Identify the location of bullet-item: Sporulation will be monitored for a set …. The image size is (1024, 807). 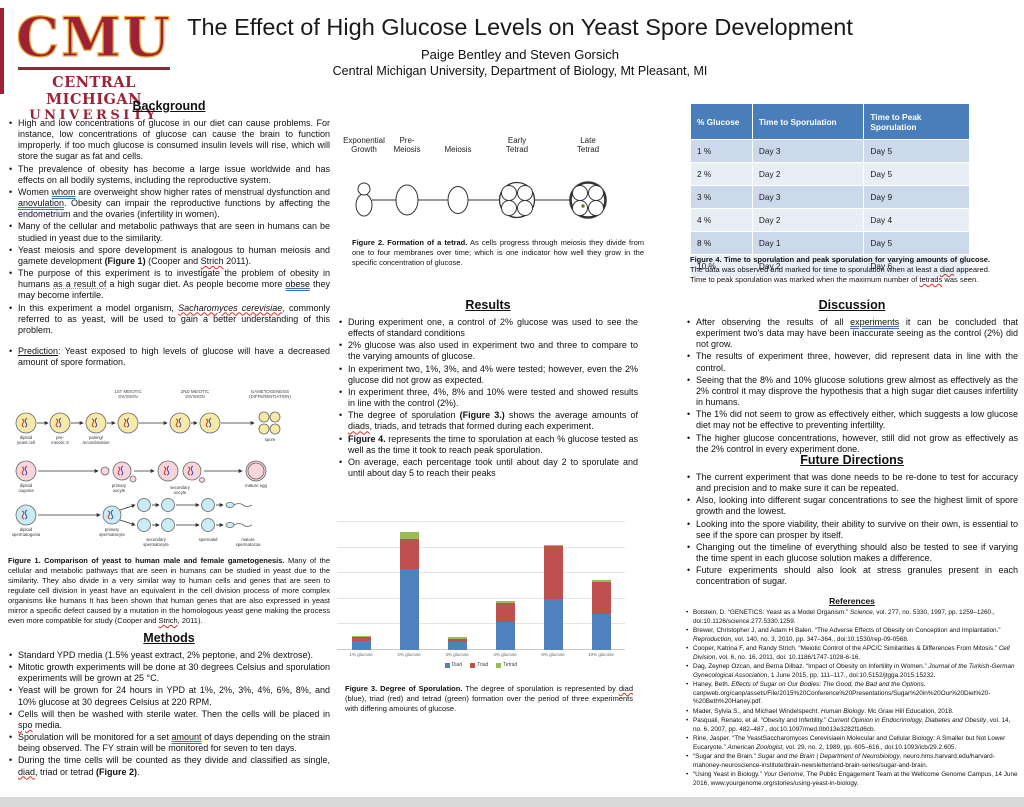
(169, 743).